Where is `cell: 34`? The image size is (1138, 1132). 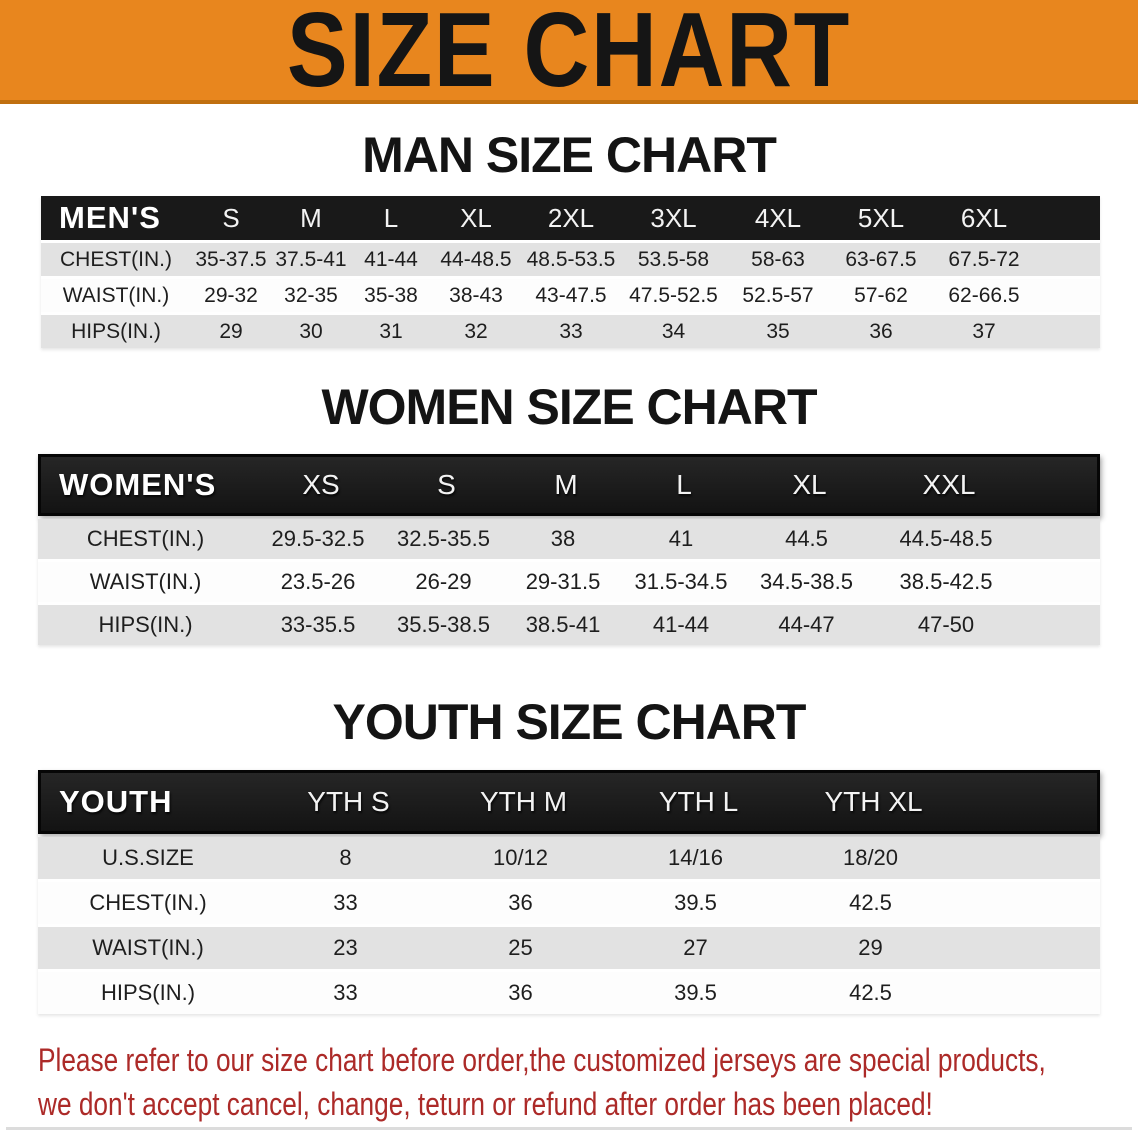
cell: 34 is located at coordinates (673, 331).